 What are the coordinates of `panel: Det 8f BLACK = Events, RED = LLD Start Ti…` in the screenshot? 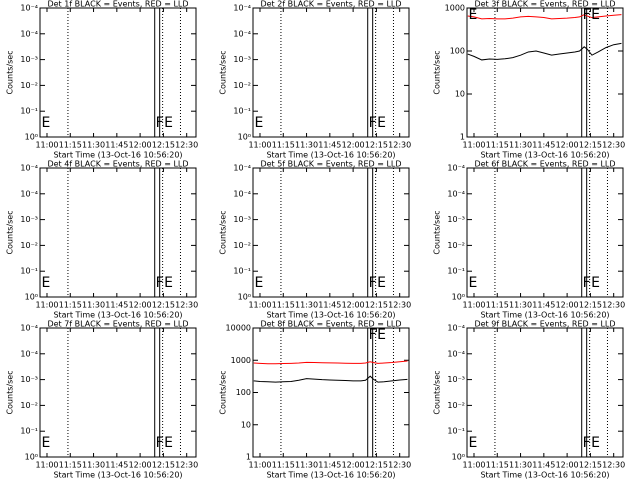 It's located at (315, 400).